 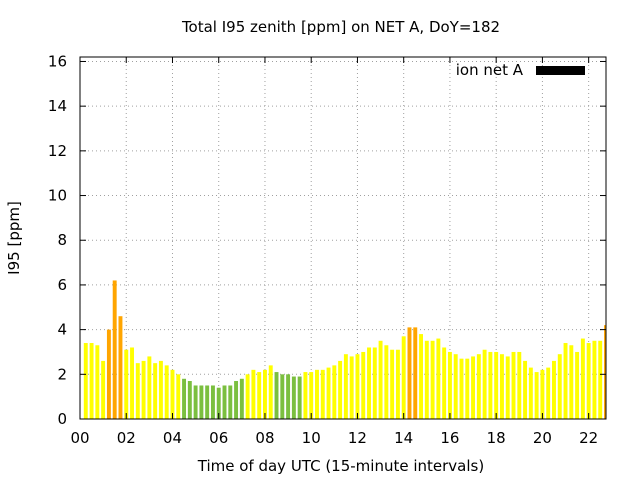 What do you see at coordinates (588, 438) in the screenshot?
I see `x-tick-label: 22` at bounding box center [588, 438].